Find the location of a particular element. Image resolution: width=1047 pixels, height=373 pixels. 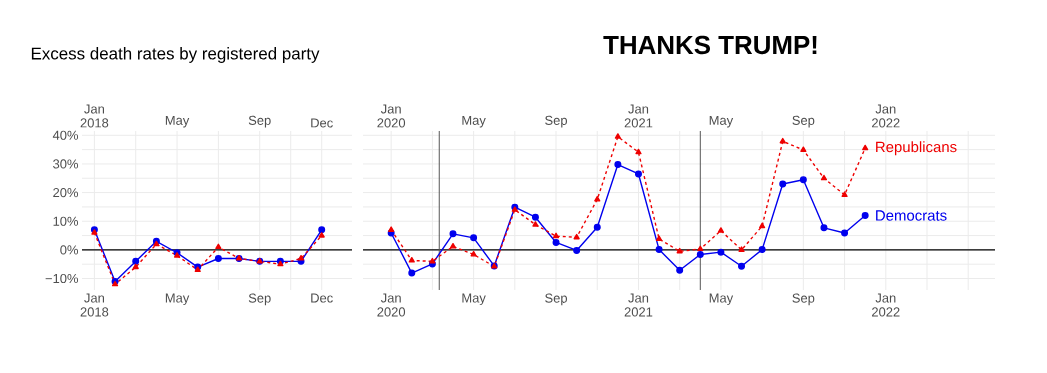

chart-title: Excess death rates by registered party is located at coordinates (175, 55).